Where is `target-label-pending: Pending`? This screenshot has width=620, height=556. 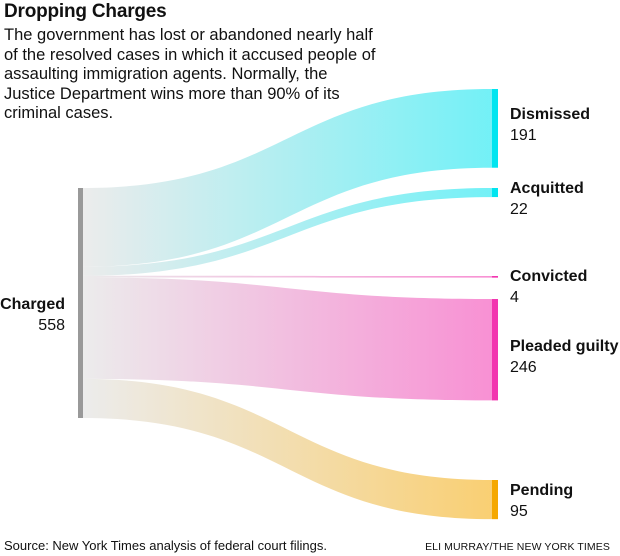 target-label-pending: Pending is located at coordinates (541, 490).